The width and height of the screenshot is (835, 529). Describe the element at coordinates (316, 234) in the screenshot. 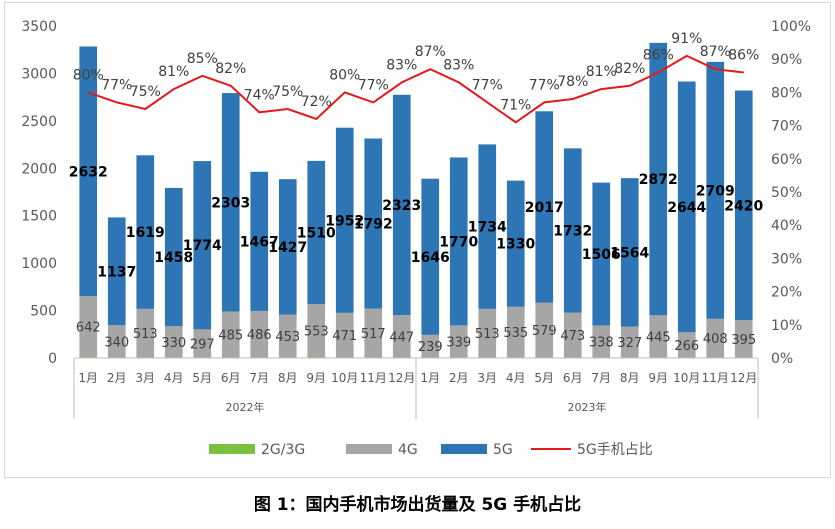

I see `5g-value-label: 1510` at that location.